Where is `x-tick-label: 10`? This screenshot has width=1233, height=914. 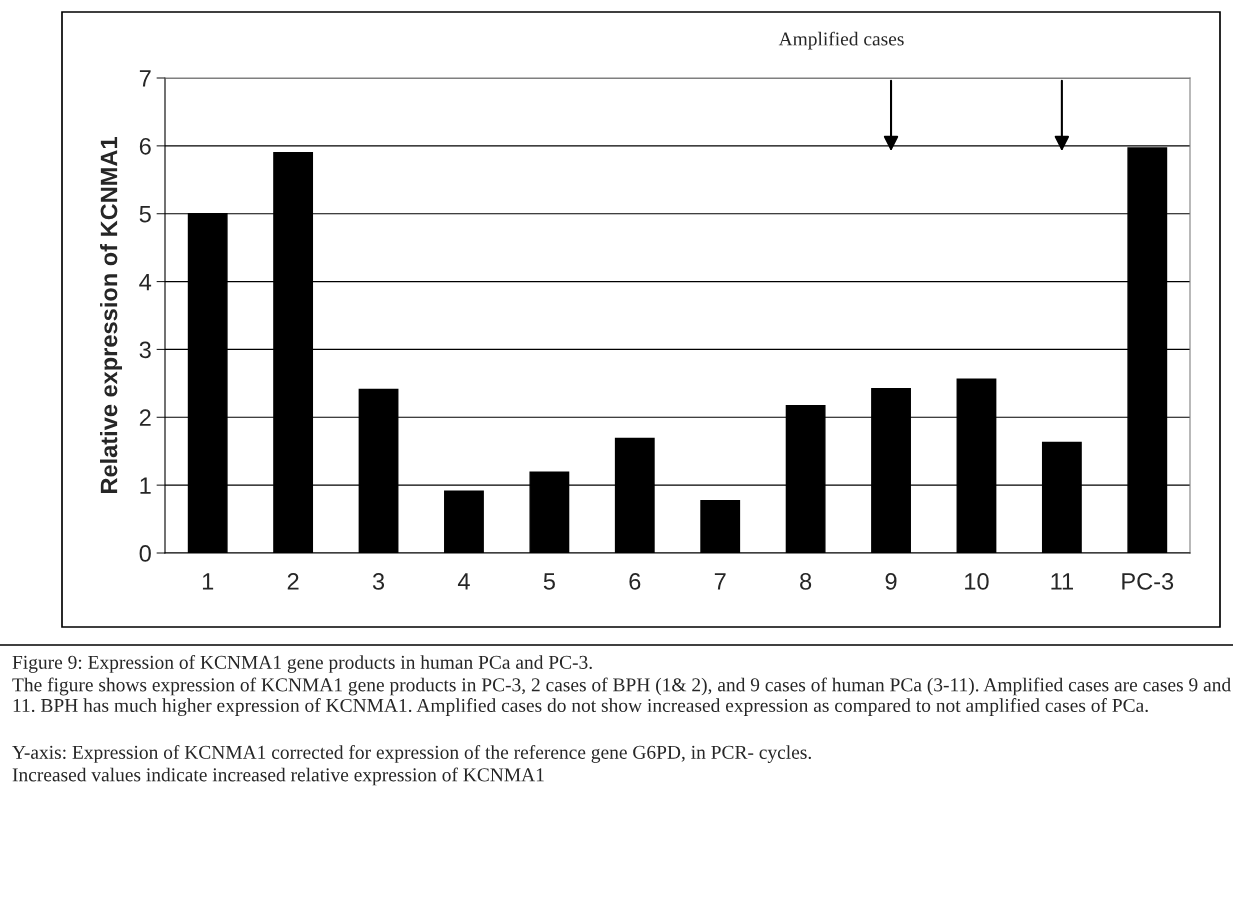
x-tick-label: 10 is located at coordinates (977, 581).